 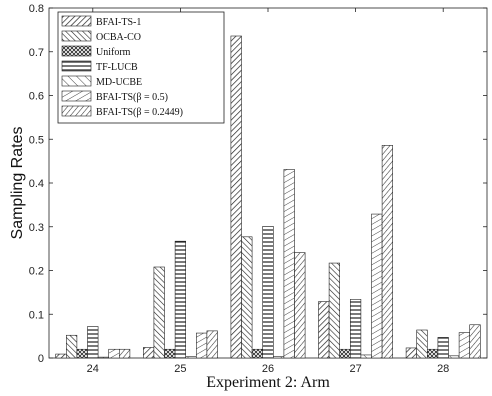 What do you see at coordinates (212, 344) in the screenshot?
I see `bar-bfai-ts-0-2449--25` at bounding box center [212, 344].